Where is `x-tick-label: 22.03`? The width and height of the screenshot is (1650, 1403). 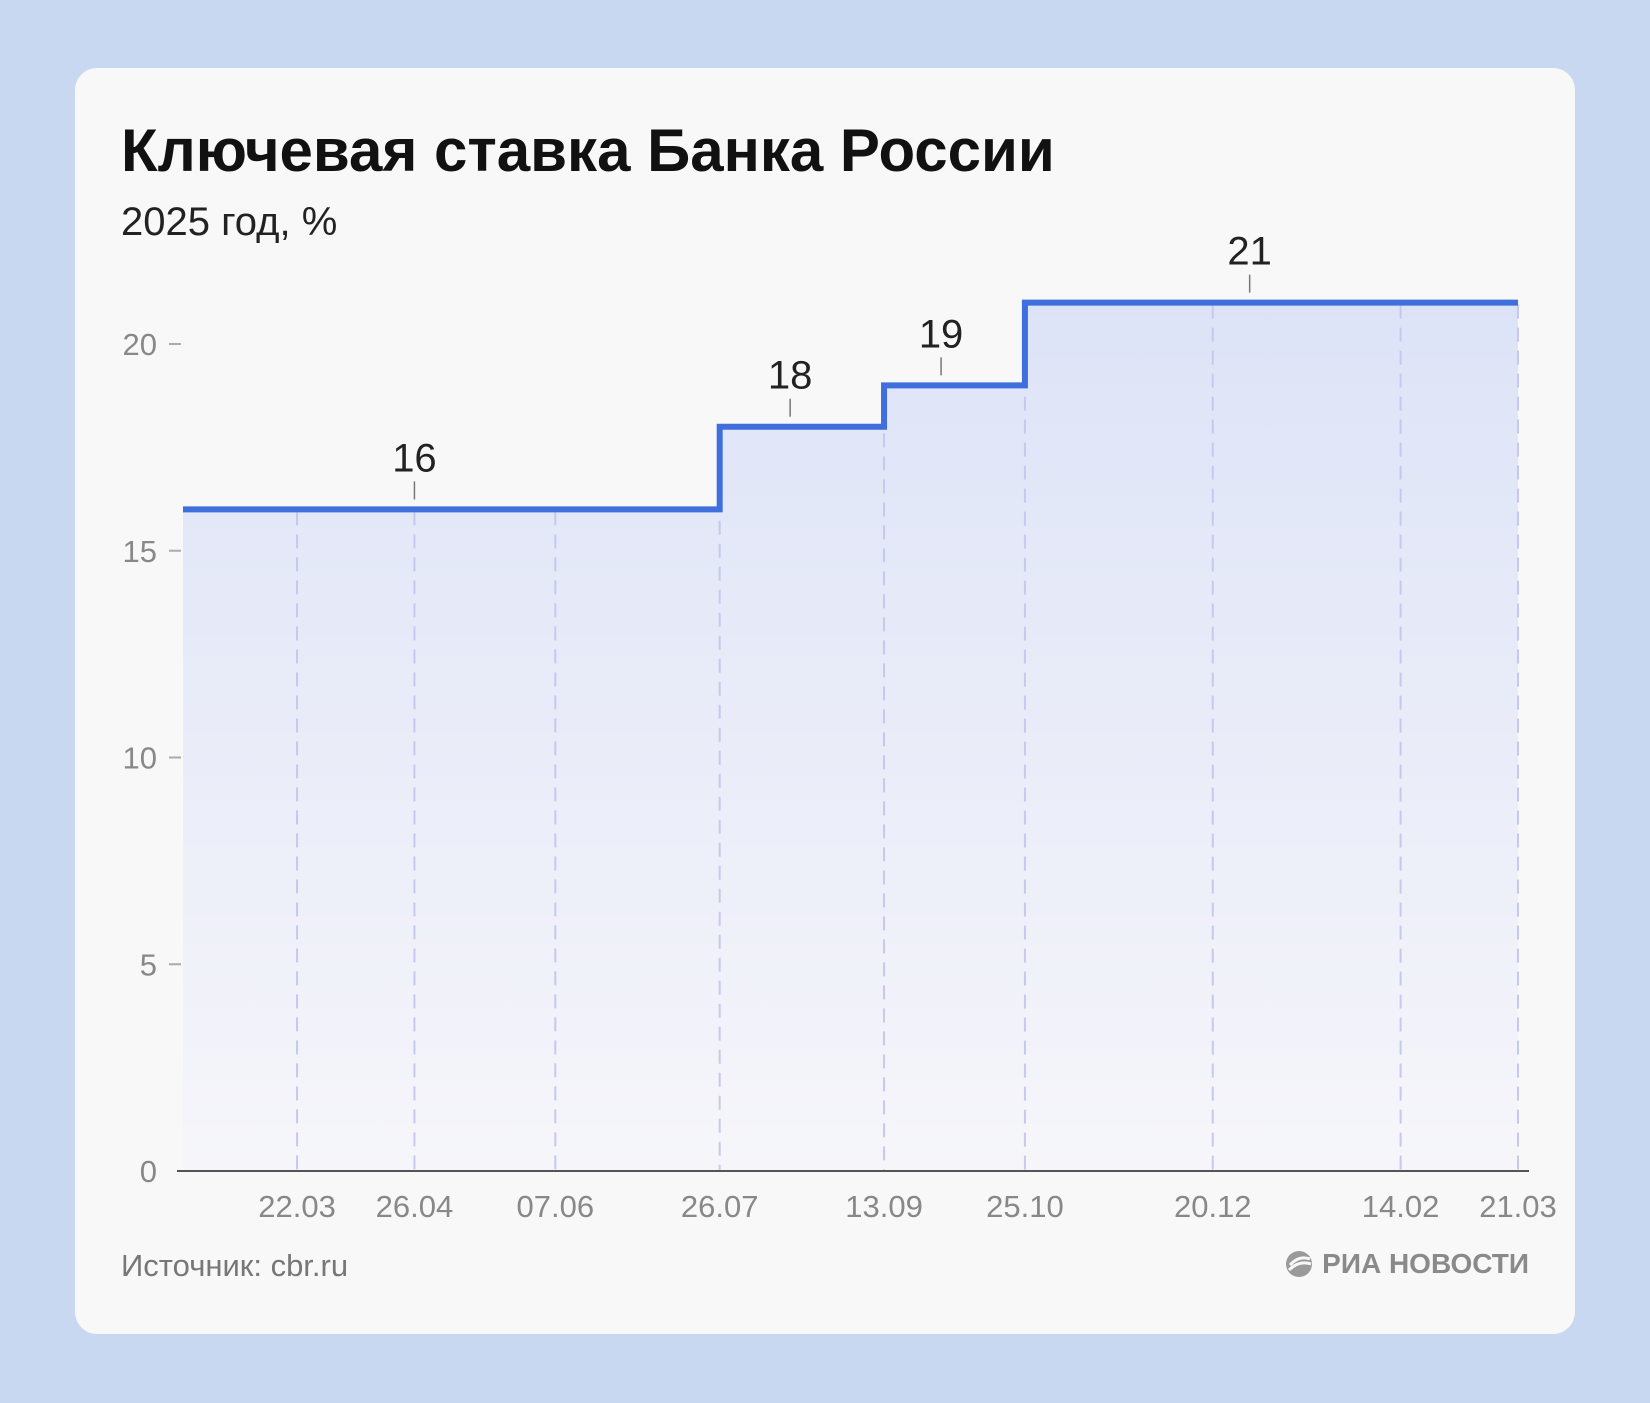
x-tick-label: 22.03 is located at coordinates (297, 1206).